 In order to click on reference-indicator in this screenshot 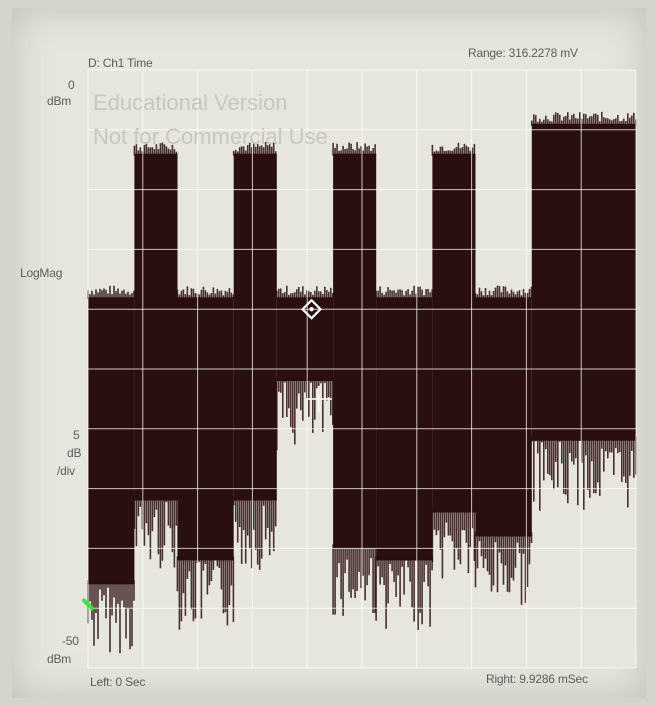, I will do `click(88, 604)`.